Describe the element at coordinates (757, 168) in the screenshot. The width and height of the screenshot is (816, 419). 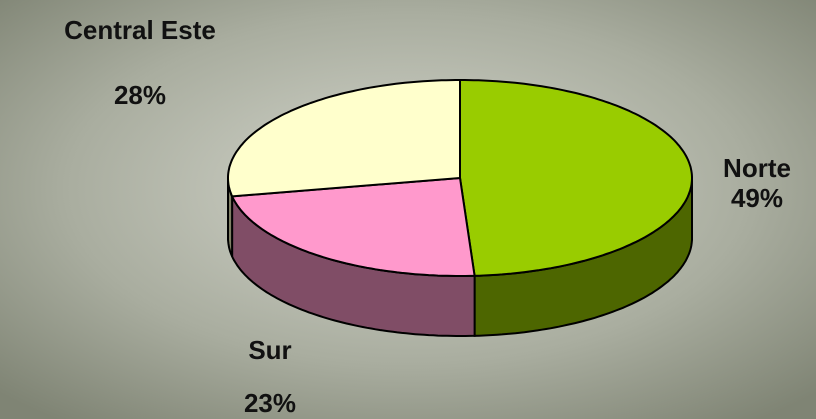
I see `category-label: Norte` at that location.